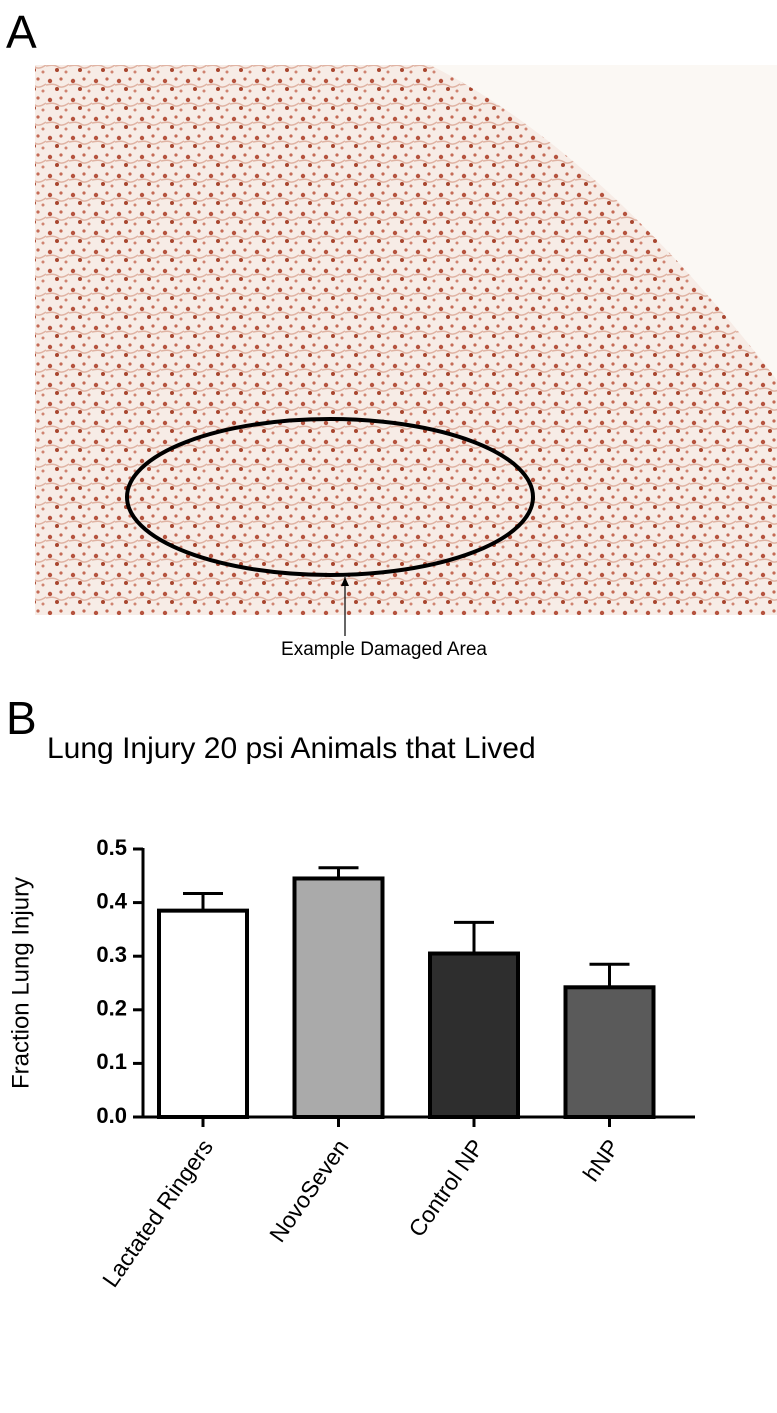 The width and height of the screenshot is (777, 1413). I want to click on y-axis-label: Fraction Lung Injury, so click(20, 983).